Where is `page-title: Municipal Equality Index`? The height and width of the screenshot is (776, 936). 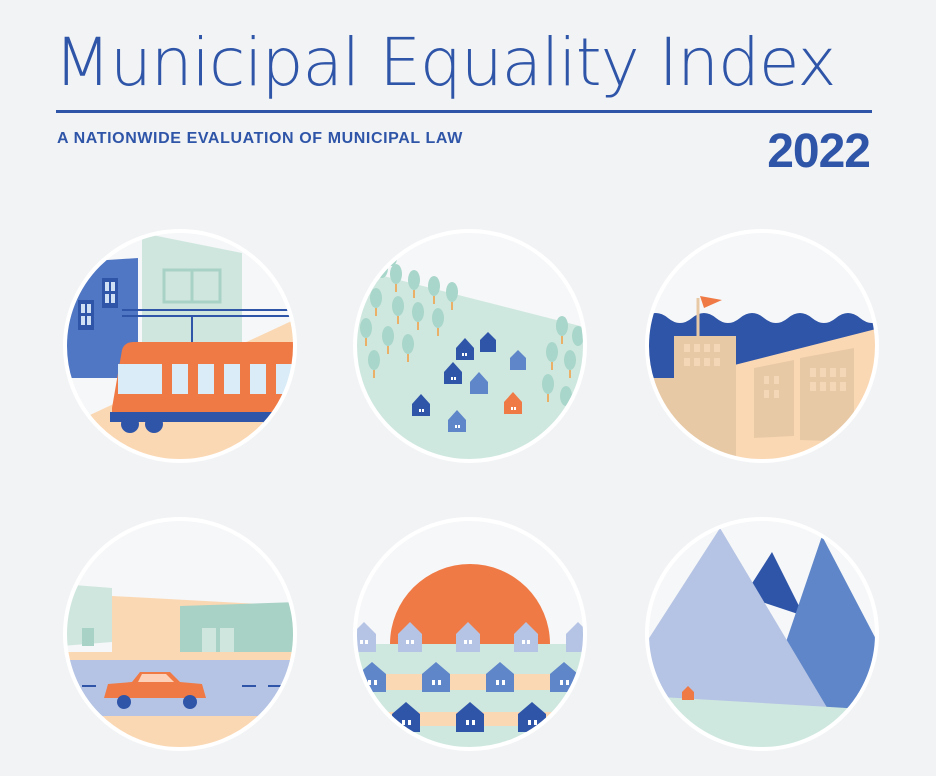 page-title: Municipal Equality Index is located at coordinates (445, 62).